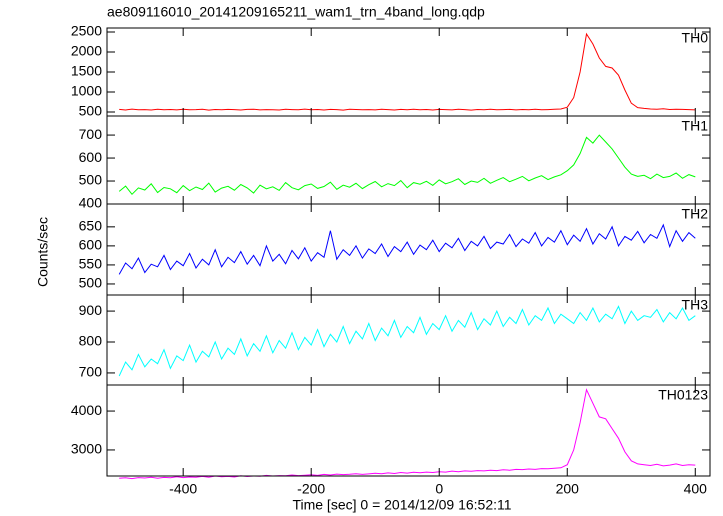  What do you see at coordinates (91, 341) in the screenshot?
I see `y-tick-label: 800` at bounding box center [91, 341].